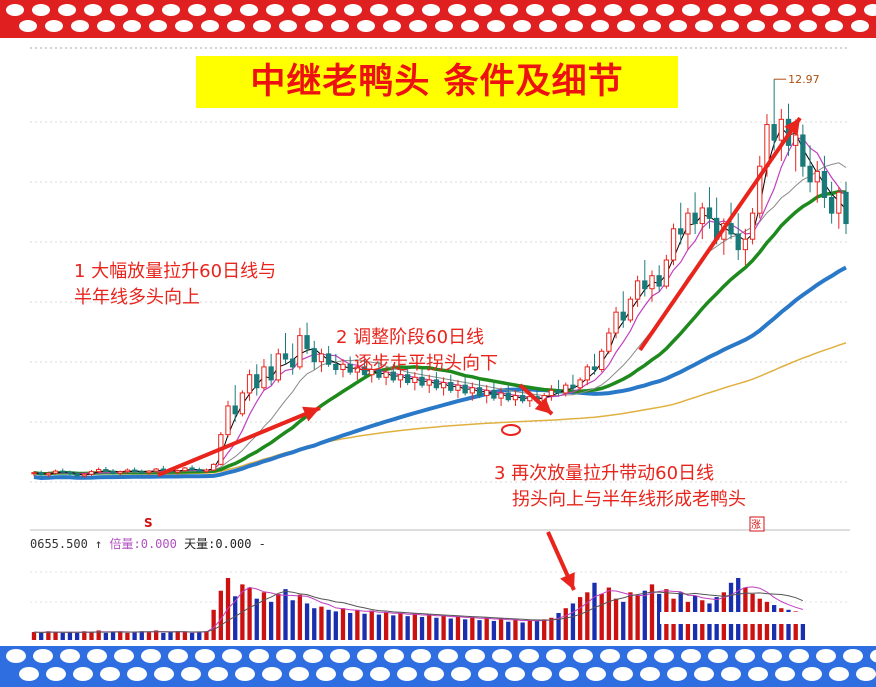 The height and width of the screenshot is (687, 876). I want to click on arrow-first-rally-head, so click(311, 414).